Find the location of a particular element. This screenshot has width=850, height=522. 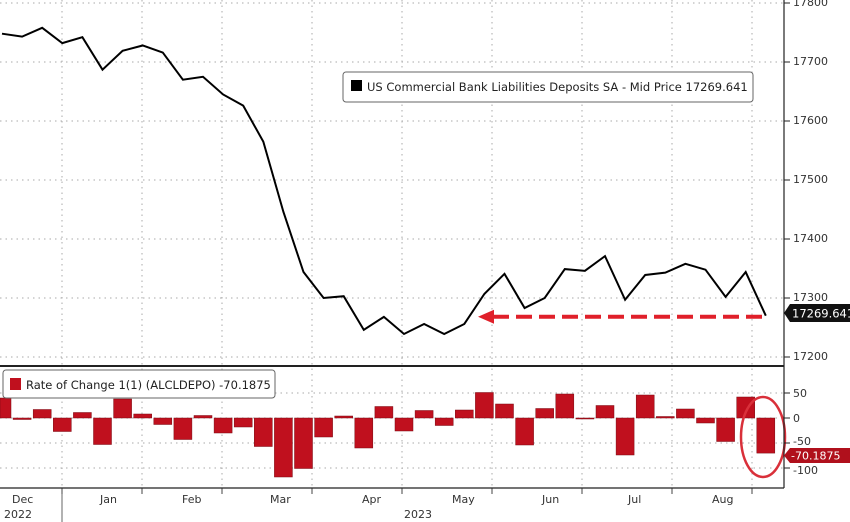

x-tick-label: Jul is located at coordinates (634, 499).